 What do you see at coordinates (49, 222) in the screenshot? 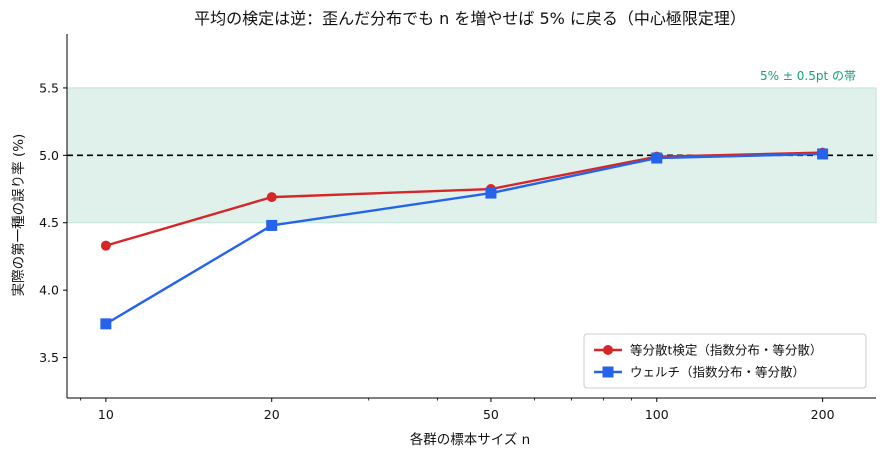
I see `y-tick-label: 4.5` at bounding box center [49, 222].